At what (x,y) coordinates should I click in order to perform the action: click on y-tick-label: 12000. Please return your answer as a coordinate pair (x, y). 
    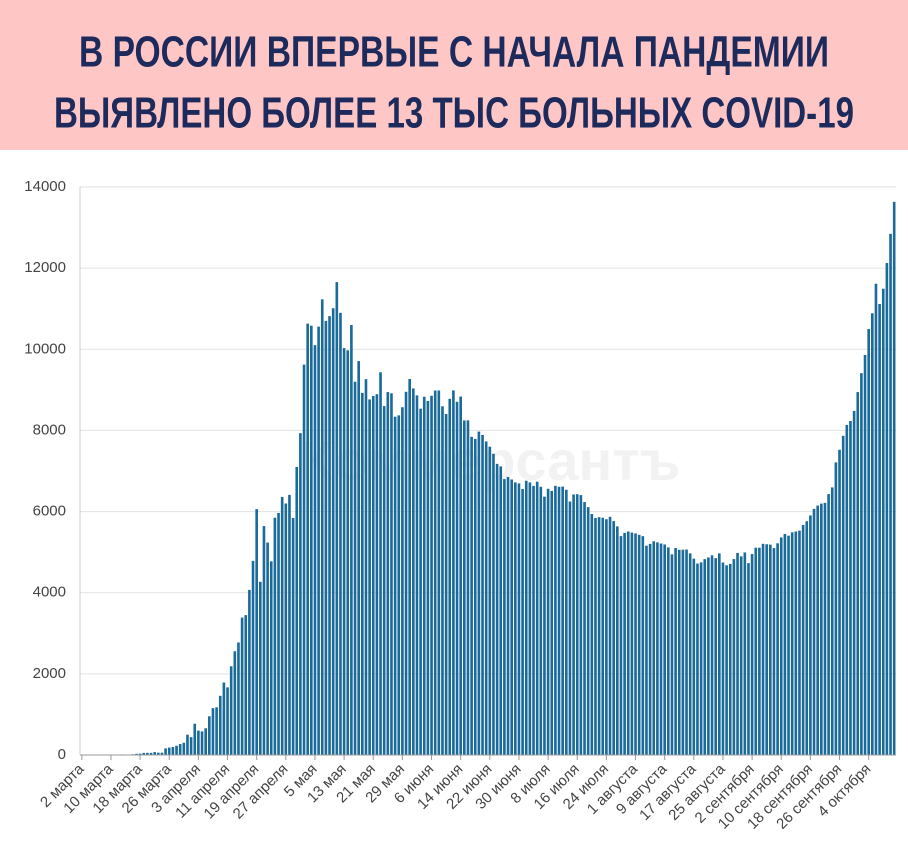
    Looking at the image, I should click on (45, 267).